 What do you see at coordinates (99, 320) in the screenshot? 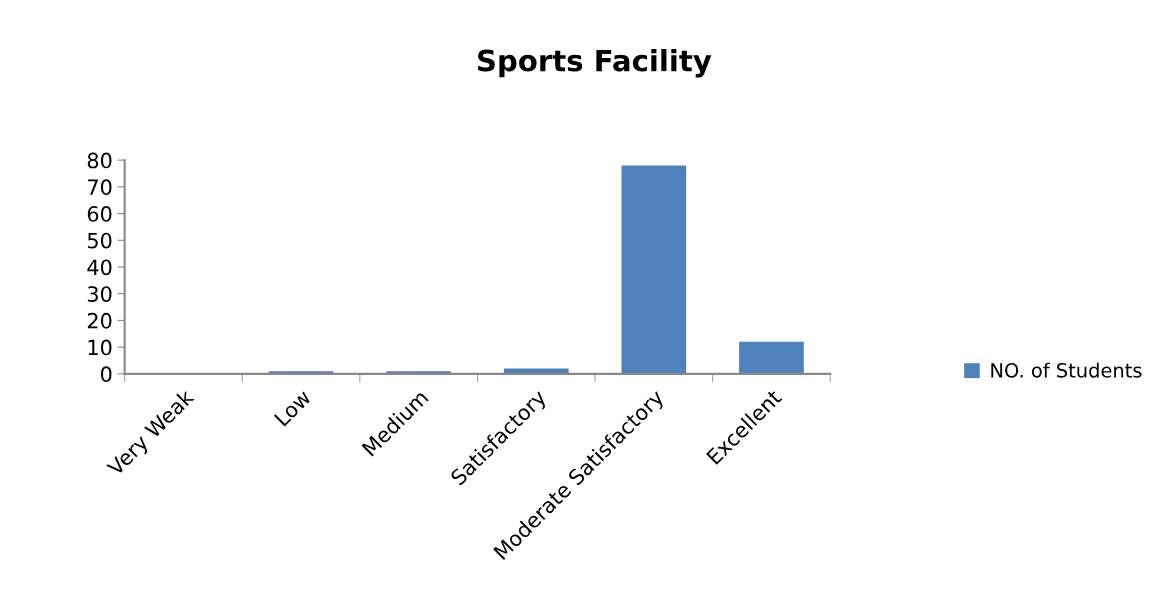
I see `y-tick-label: 20` at bounding box center [99, 320].